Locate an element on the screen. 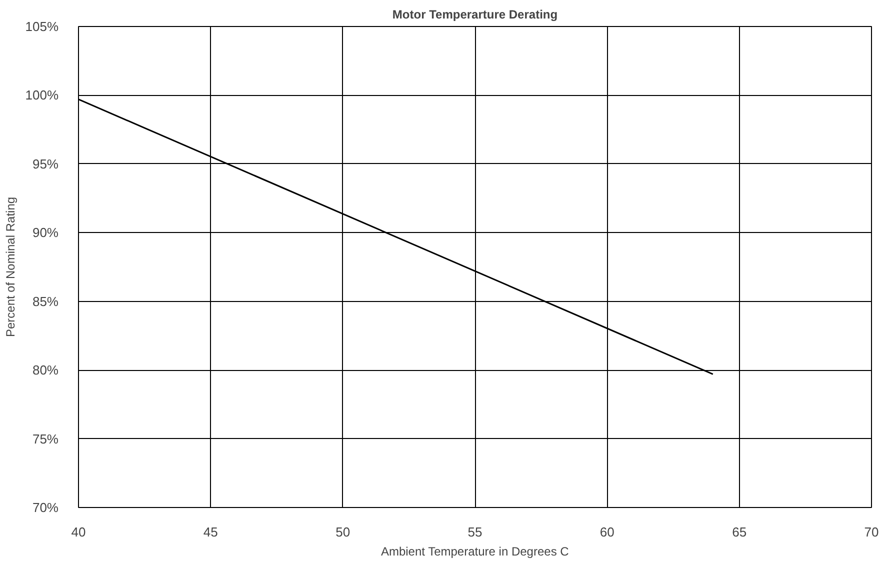  x-tick-label: 65 is located at coordinates (739, 532).